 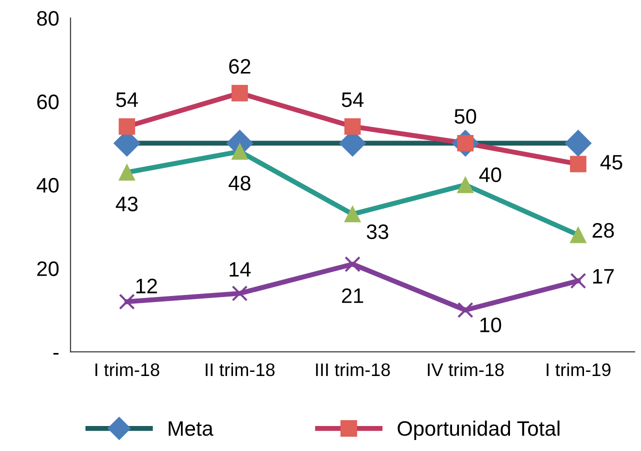 What do you see at coordinates (48, 268) in the screenshot?
I see `y-tick-label: 20` at bounding box center [48, 268].